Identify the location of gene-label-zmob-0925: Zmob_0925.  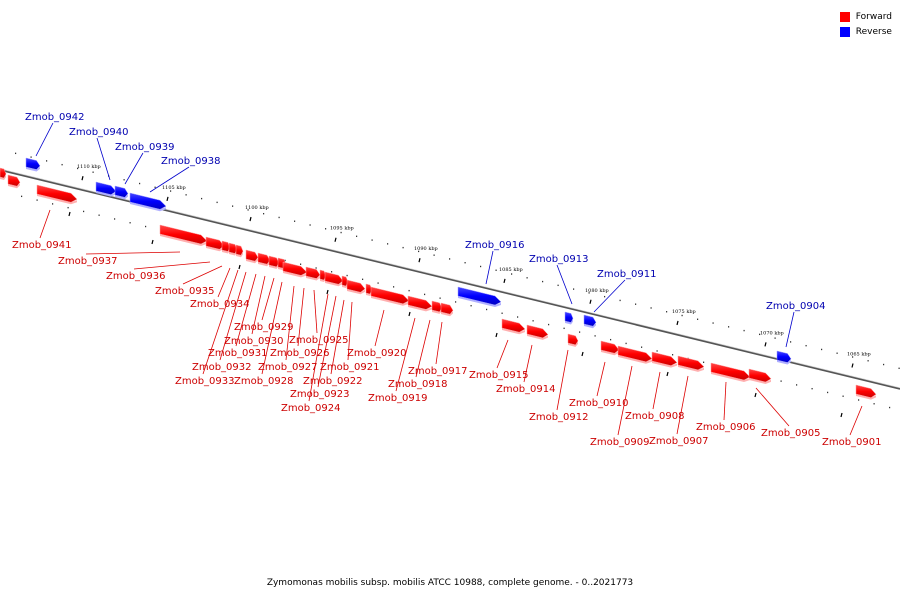
(319, 340).